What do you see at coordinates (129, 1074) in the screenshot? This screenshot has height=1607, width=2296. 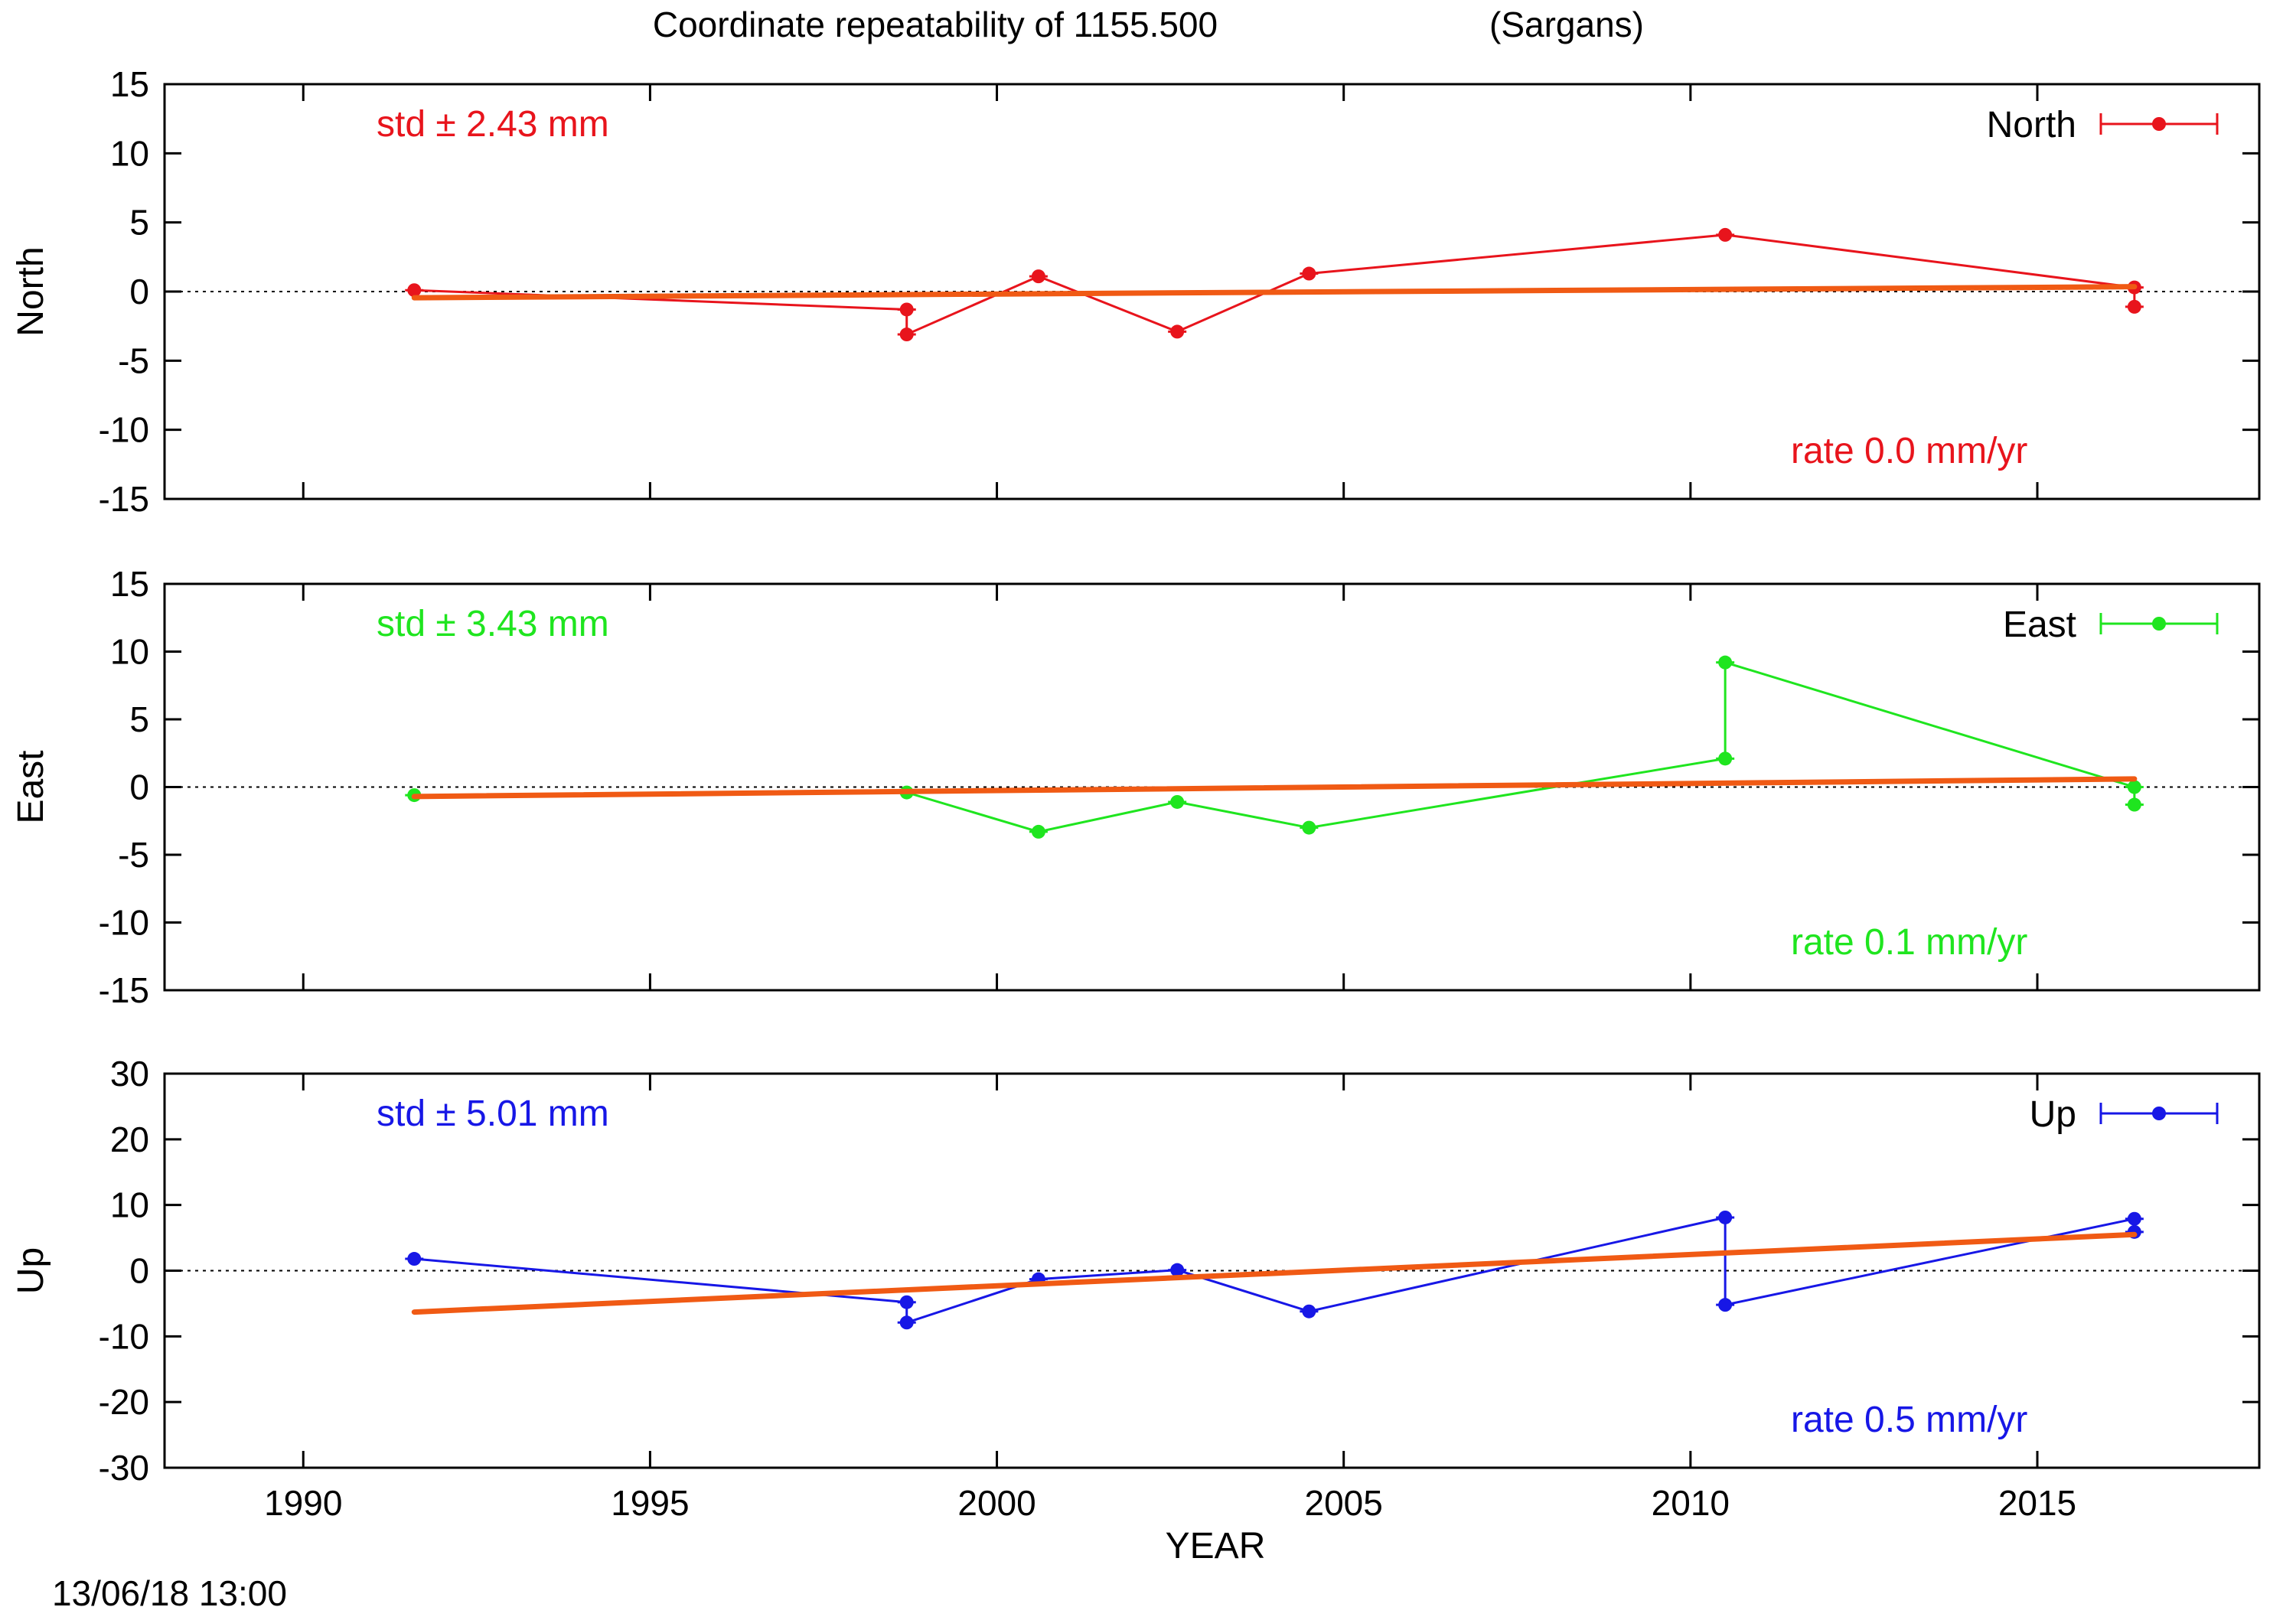 I see `y-tick-label: 30` at bounding box center [129, 1074].